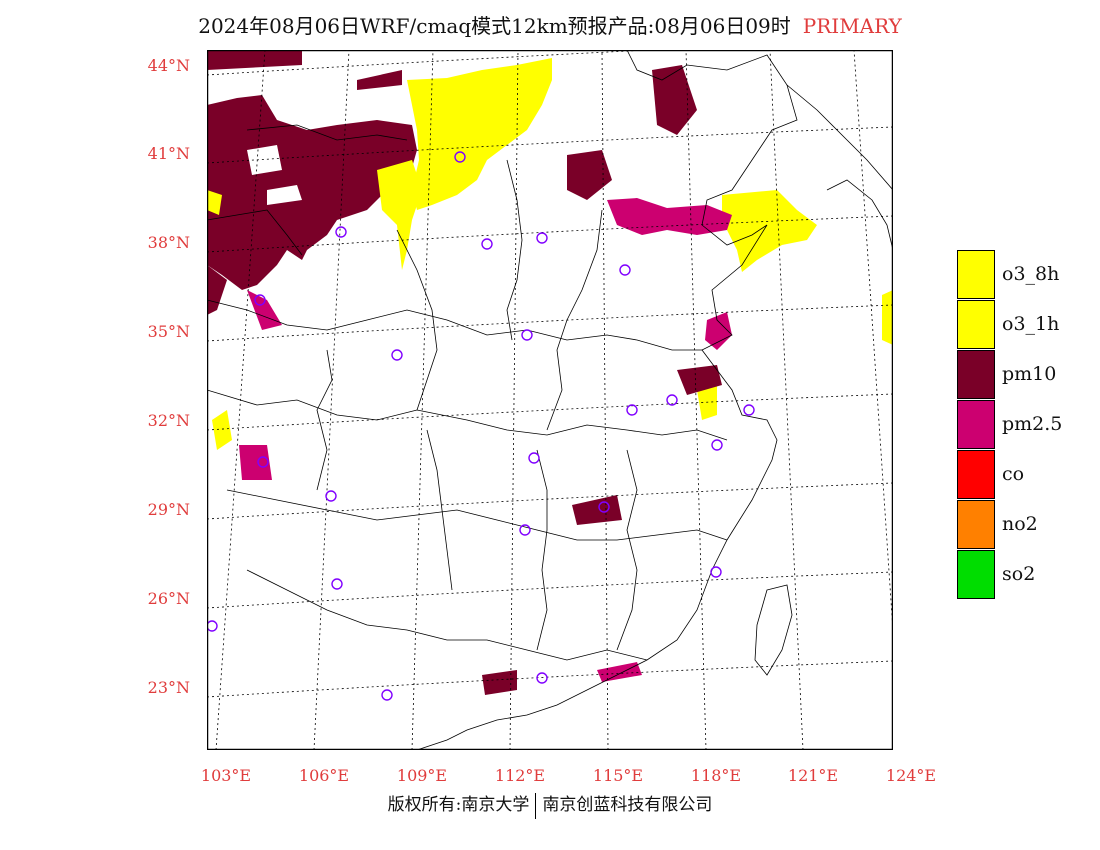  What do you see at coordinates (1032, 424) in the screenshot?
I see `legend-label-pm25: pm2.5` at bounding box center [1032, 424].